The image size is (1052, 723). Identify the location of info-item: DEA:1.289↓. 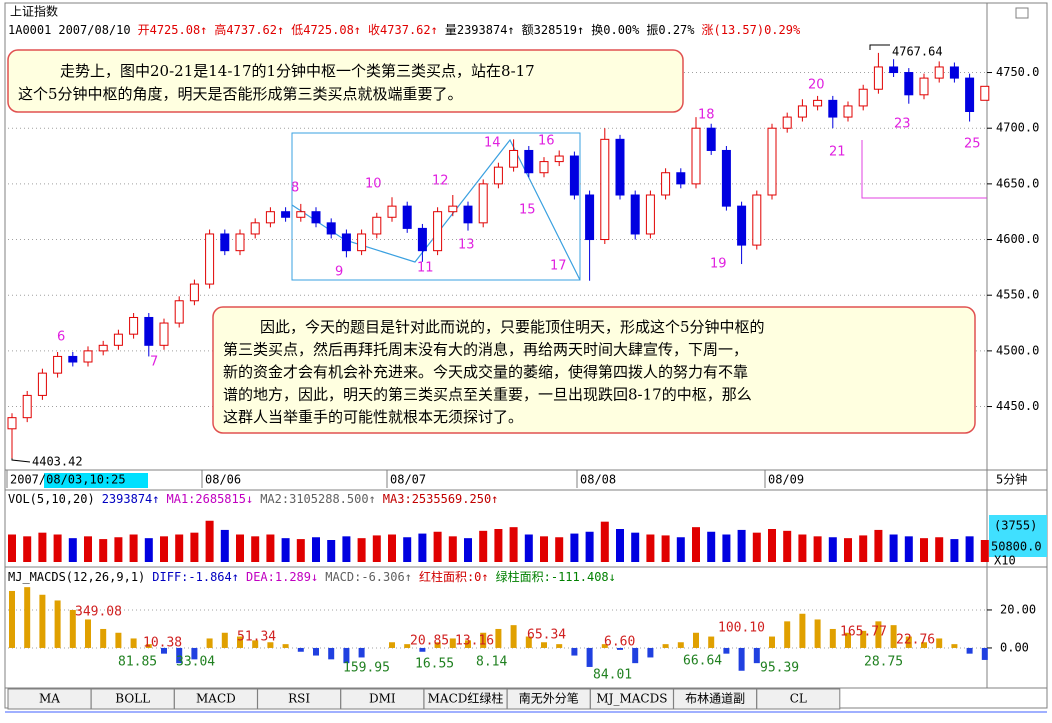
(282, 577).